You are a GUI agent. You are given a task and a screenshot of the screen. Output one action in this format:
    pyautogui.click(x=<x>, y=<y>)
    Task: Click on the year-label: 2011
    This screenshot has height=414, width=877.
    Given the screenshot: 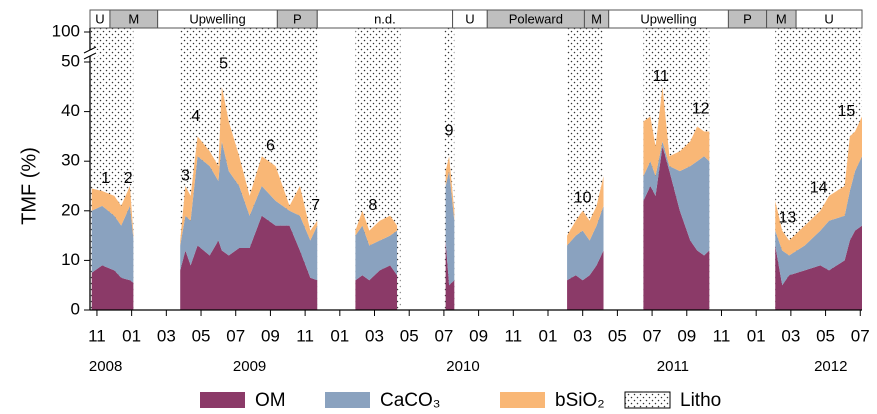 What is the action you would take?
    pyautogui.click(x=673, y=366)
    